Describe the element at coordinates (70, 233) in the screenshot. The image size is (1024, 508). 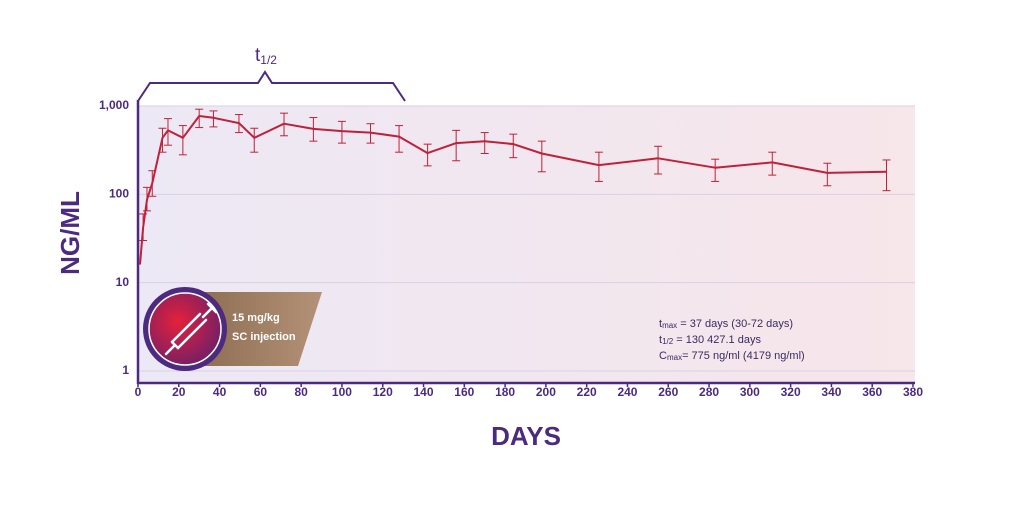
I see `y-axis-title: NG/ML` at that location.